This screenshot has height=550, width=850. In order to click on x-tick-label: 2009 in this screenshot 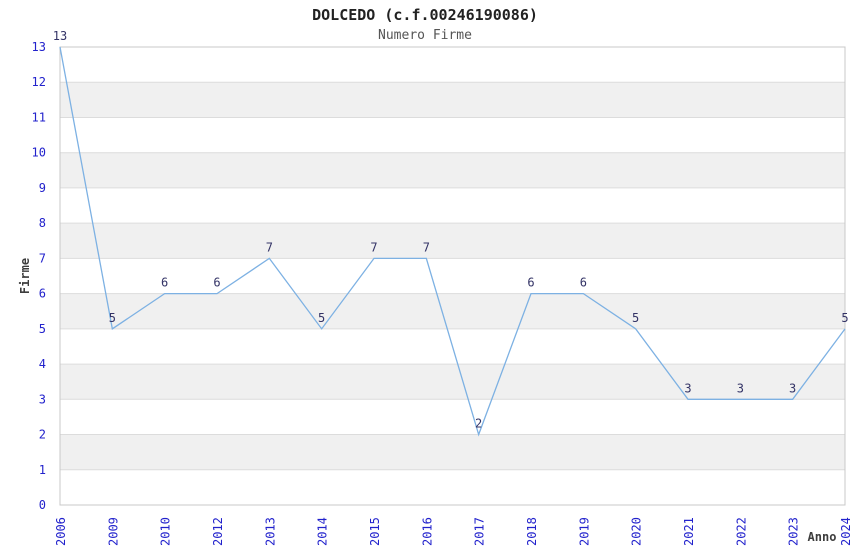, I will do `click(113, 531)`.